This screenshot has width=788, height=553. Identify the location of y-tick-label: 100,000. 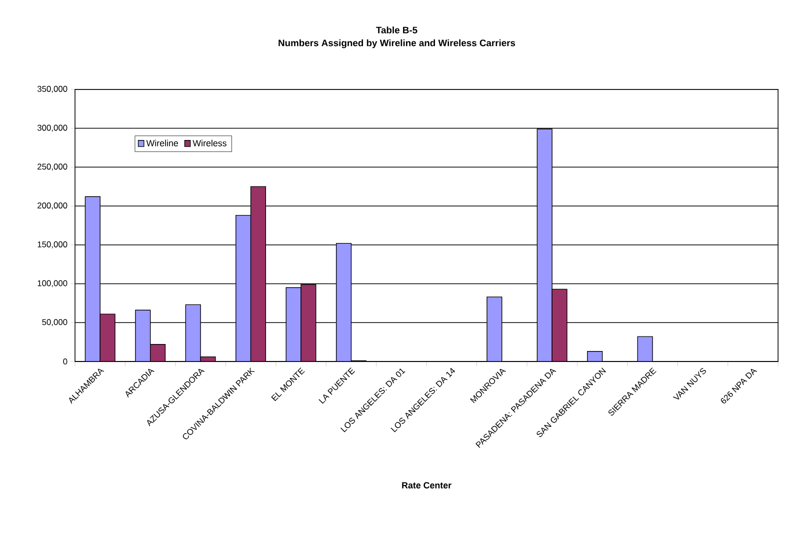
(53, 284).